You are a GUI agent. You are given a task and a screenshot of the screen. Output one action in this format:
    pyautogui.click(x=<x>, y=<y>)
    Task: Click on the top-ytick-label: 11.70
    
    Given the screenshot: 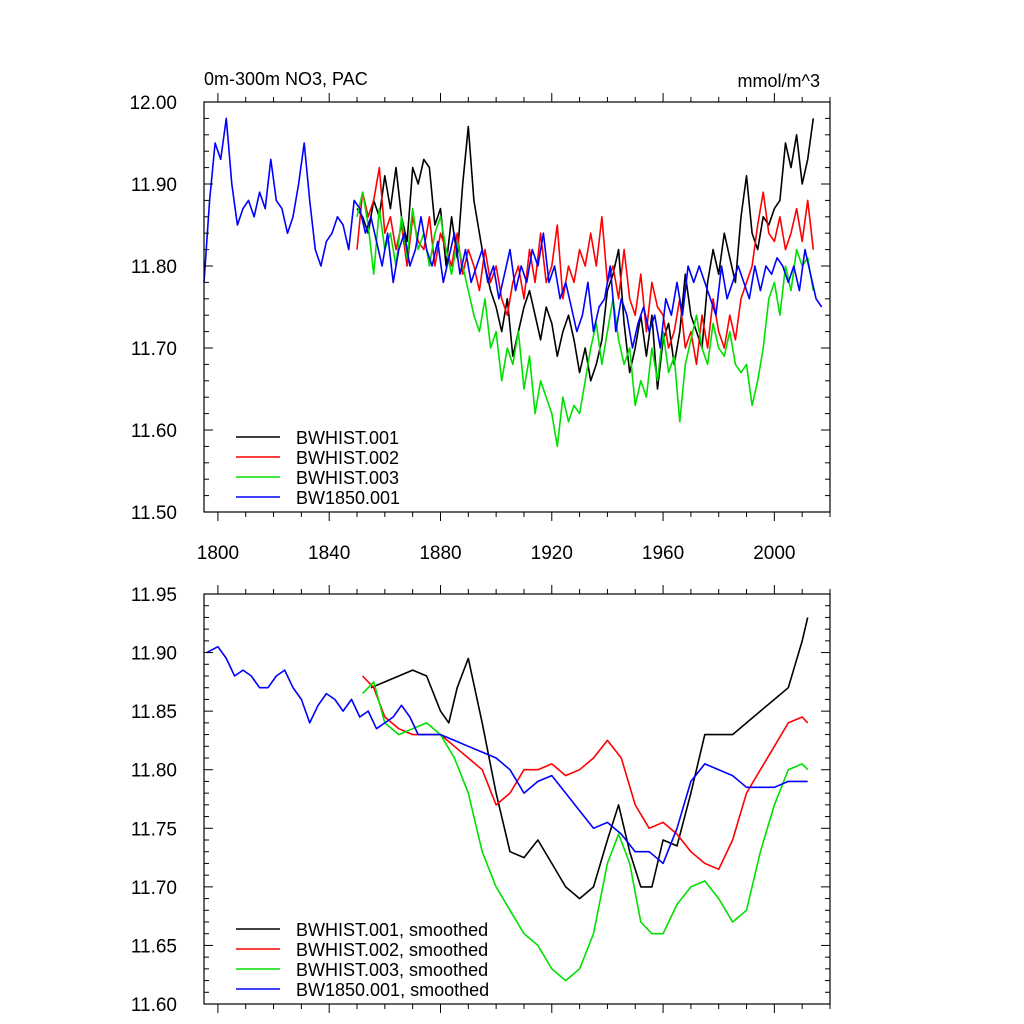 What is the action you would take?
    pyautogui.click(x=154, y=349)
    